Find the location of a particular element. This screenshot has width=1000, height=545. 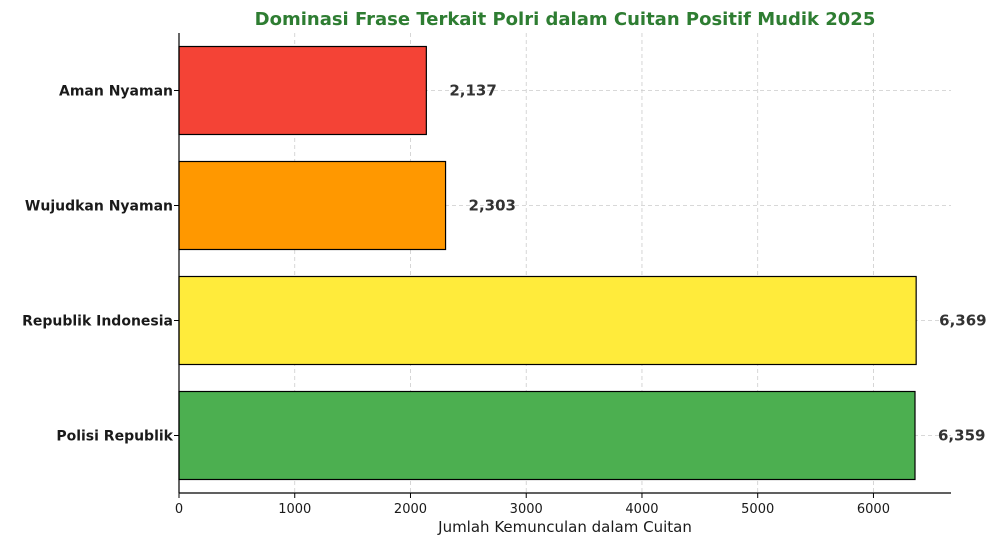

bar-value-label: 6,369 is located at coordinates (962, 321).